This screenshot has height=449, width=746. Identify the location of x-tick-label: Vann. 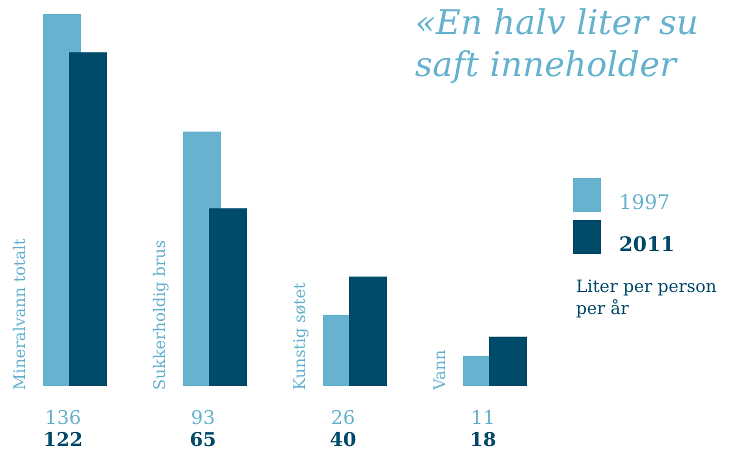
(439, 370).